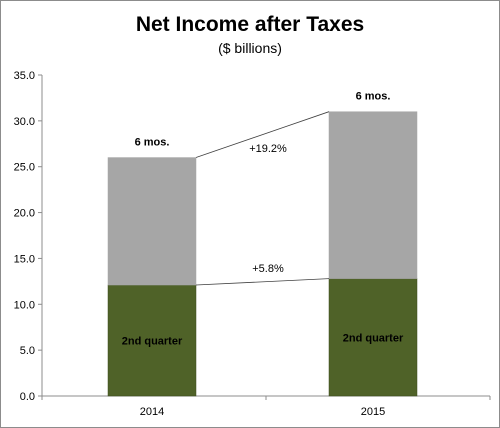 This screenshot has width=500, height=428. I want to click on y-tick-label: 25.0, so click(24, 168).